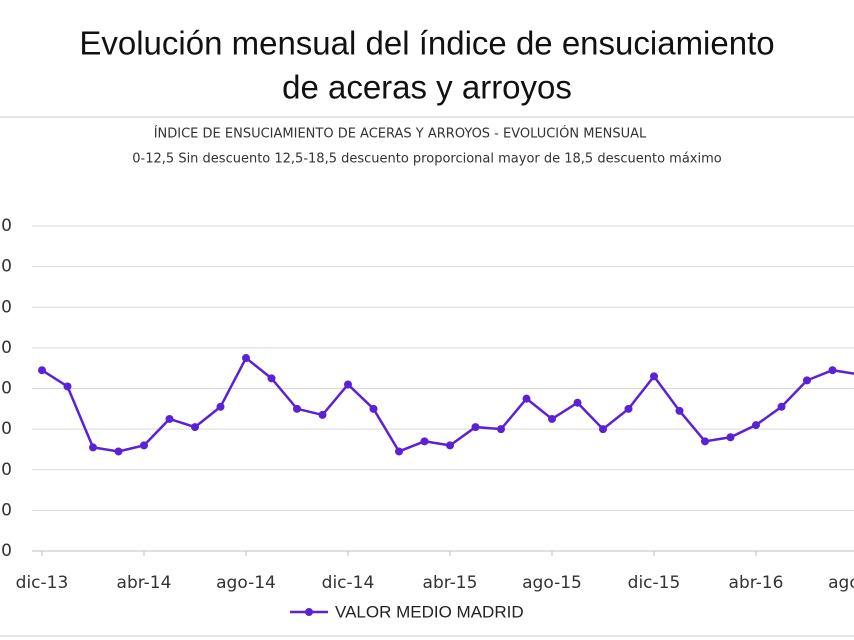 This screenshot has height=640, width=854. Describe the element at coordinates (348, 583) in the screenshot. I see `x-tick-label: dic-14` at that location.